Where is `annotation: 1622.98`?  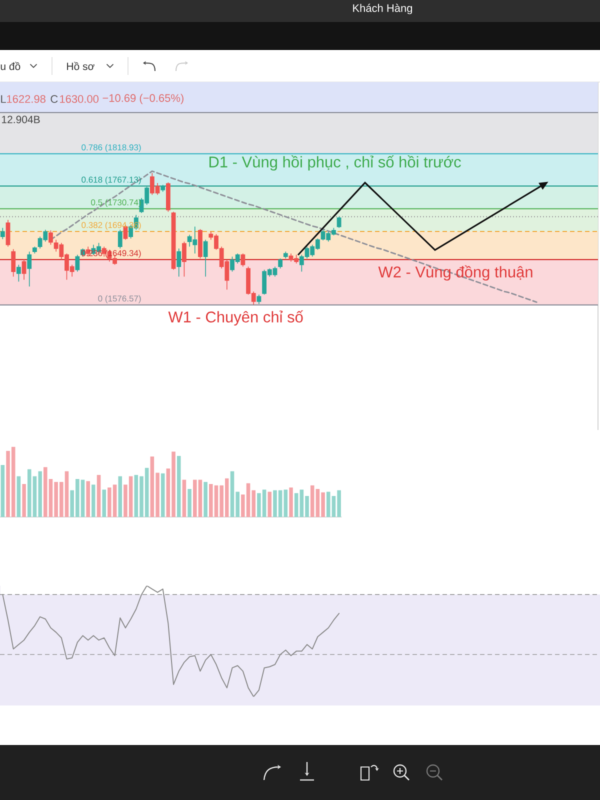
annotation: 1622.98 is located at coordinates (26, 99).